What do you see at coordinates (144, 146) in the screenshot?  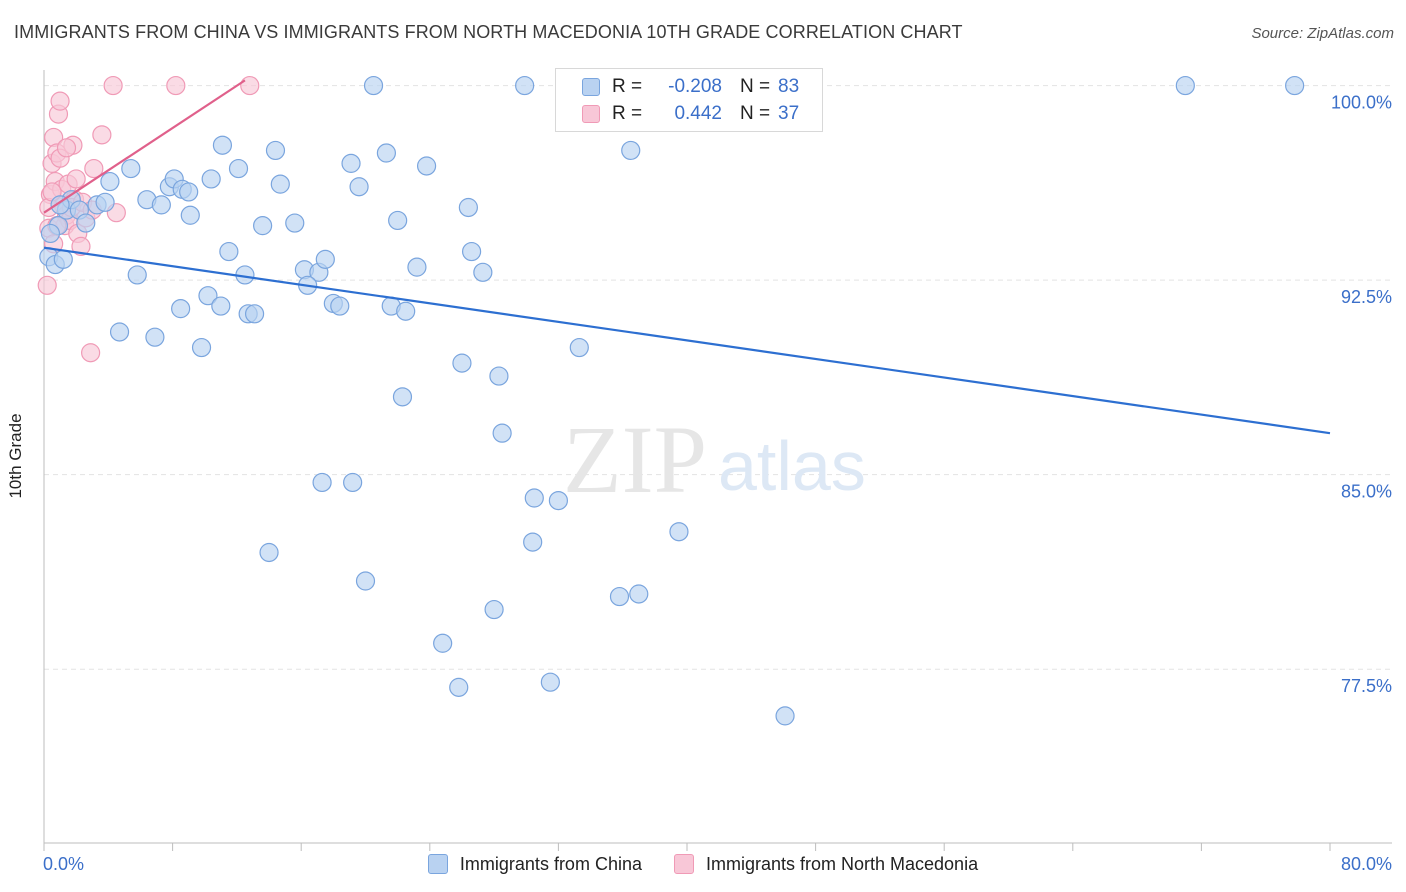 I see `north-macedonia-trend-line` at bounding box center [144, 146].